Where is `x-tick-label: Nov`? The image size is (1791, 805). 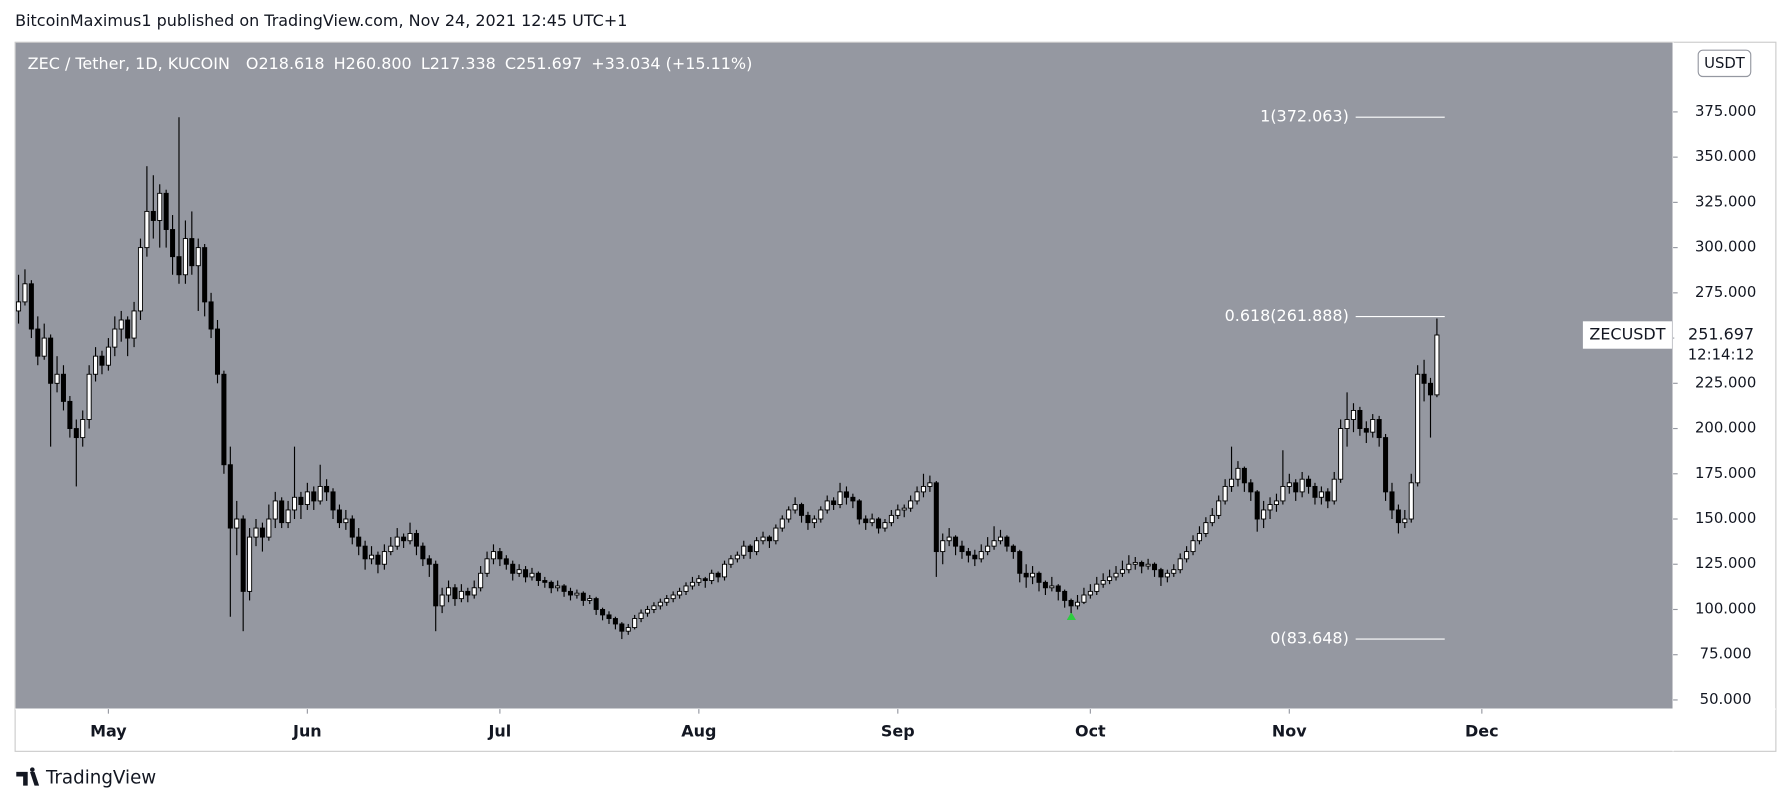 x-tick-label: Nov is located at coordinates (1289, 730).